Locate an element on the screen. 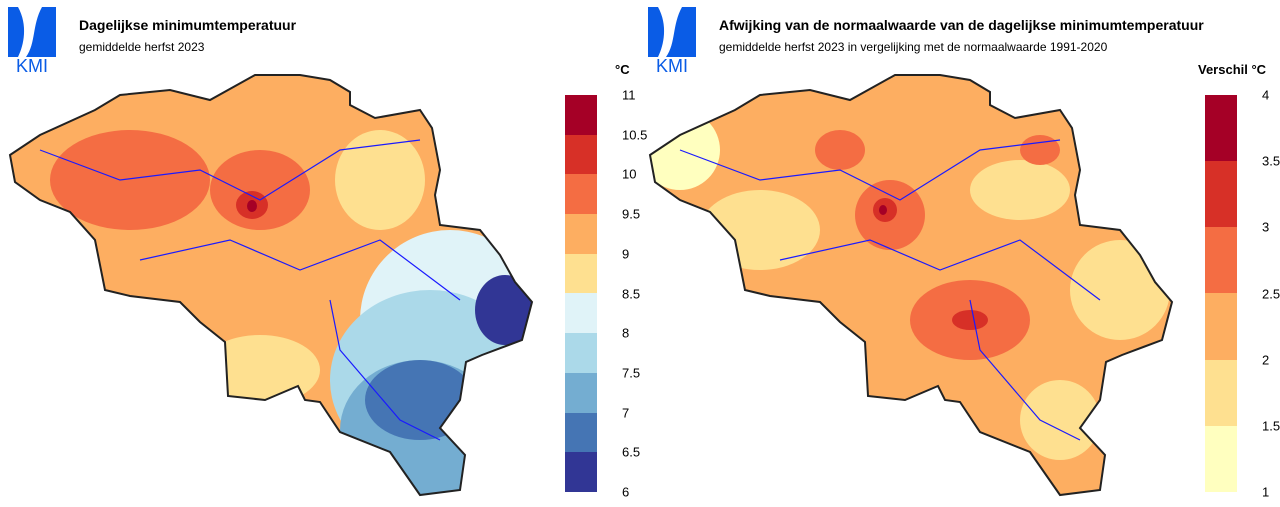 Image resolution: width=1280 pixels, height=507 pixels. legend-unit: Verschil °C is located at coordinates (1232, 69).